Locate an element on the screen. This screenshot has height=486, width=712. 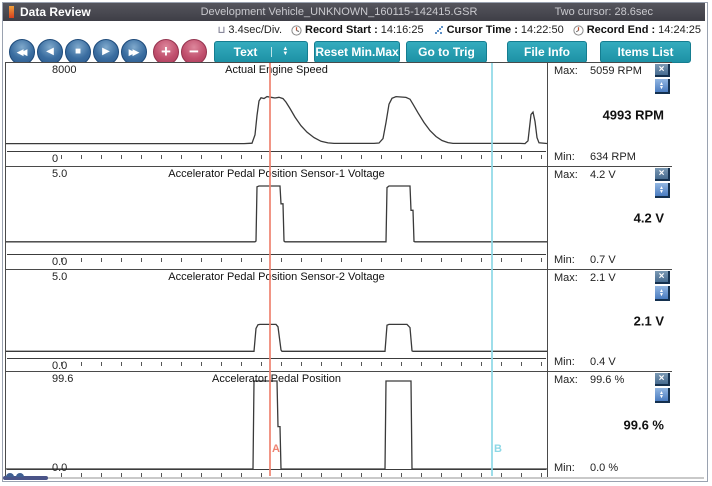
current-value: 2.1 V is located at coordinates (648, 320).